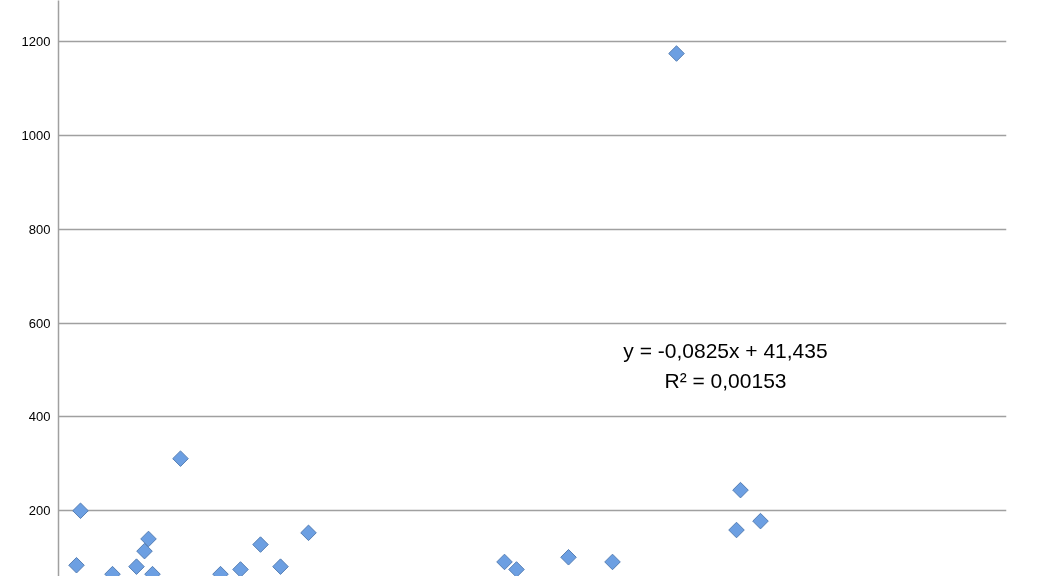 This screenshot has width=1038, height=576. I want to click on y-tick-label: 800, so click(39, 229).